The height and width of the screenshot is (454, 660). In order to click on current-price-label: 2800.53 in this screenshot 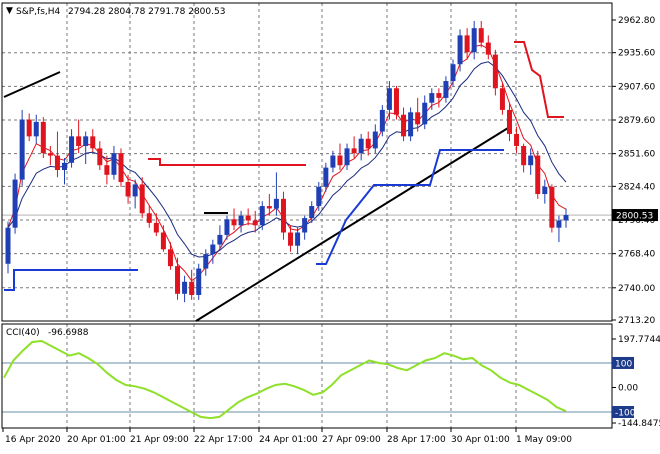, I will do `click(634, 217)`.